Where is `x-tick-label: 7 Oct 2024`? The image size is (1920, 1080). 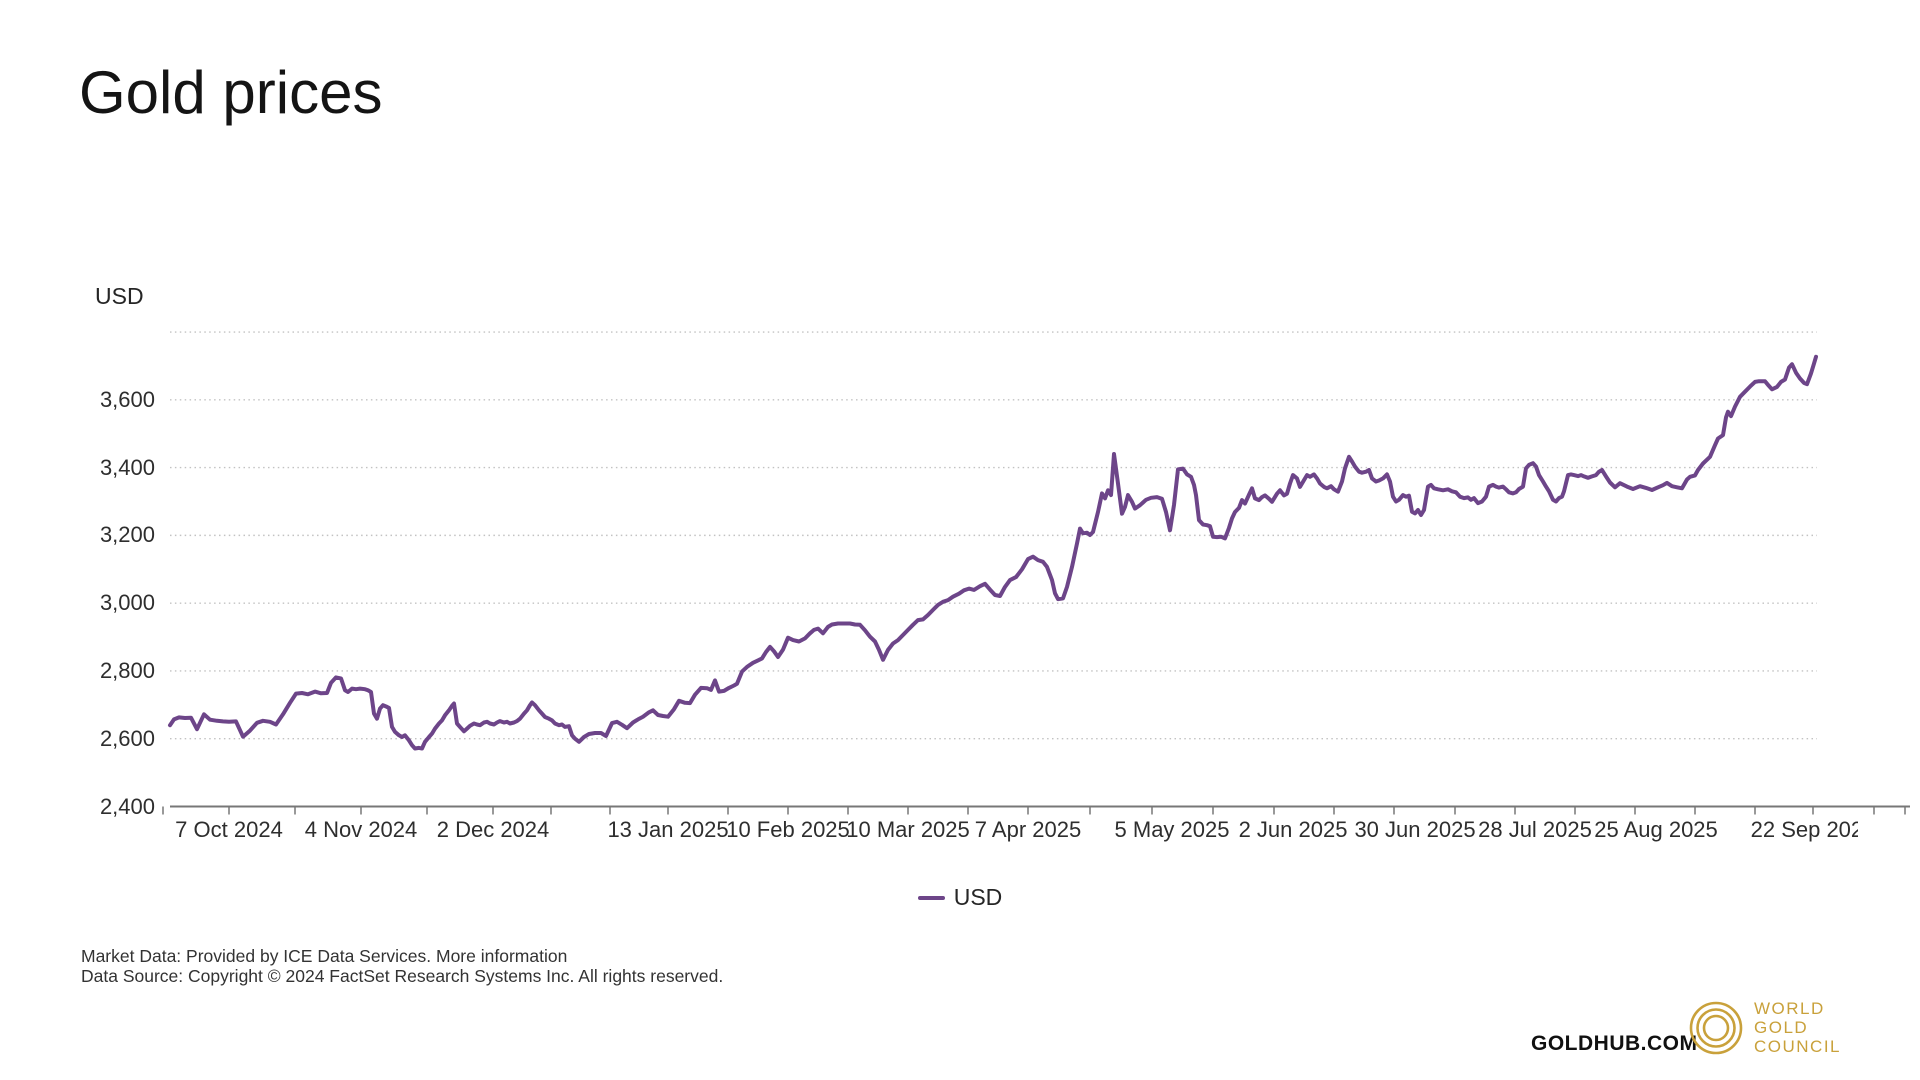
x-tick-label: 7 Oct 2024 is located at coordinates (229, 829).